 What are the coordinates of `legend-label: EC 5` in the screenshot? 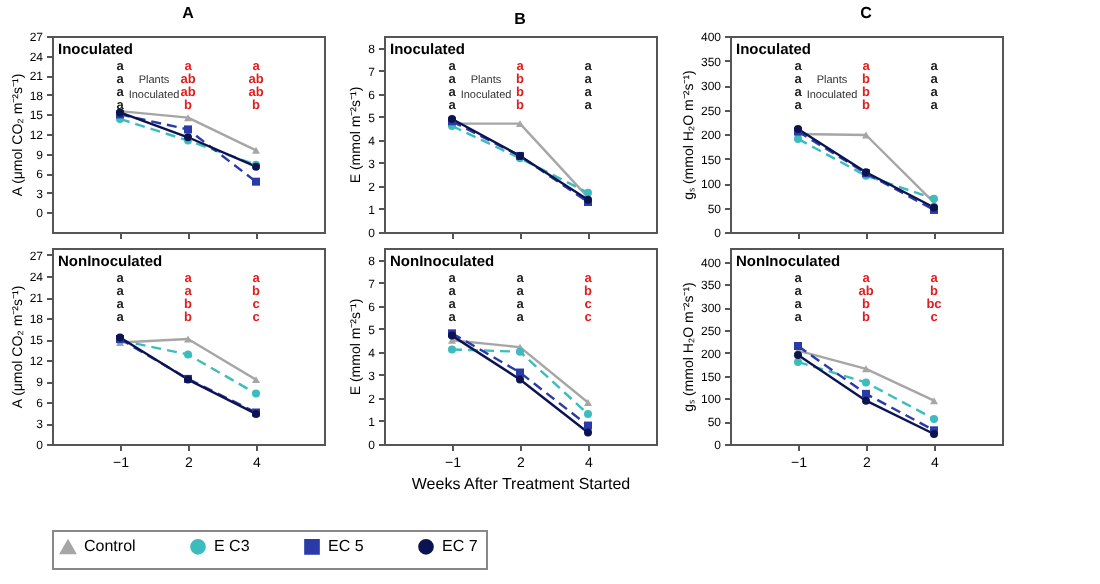 It's located at (346, 545).